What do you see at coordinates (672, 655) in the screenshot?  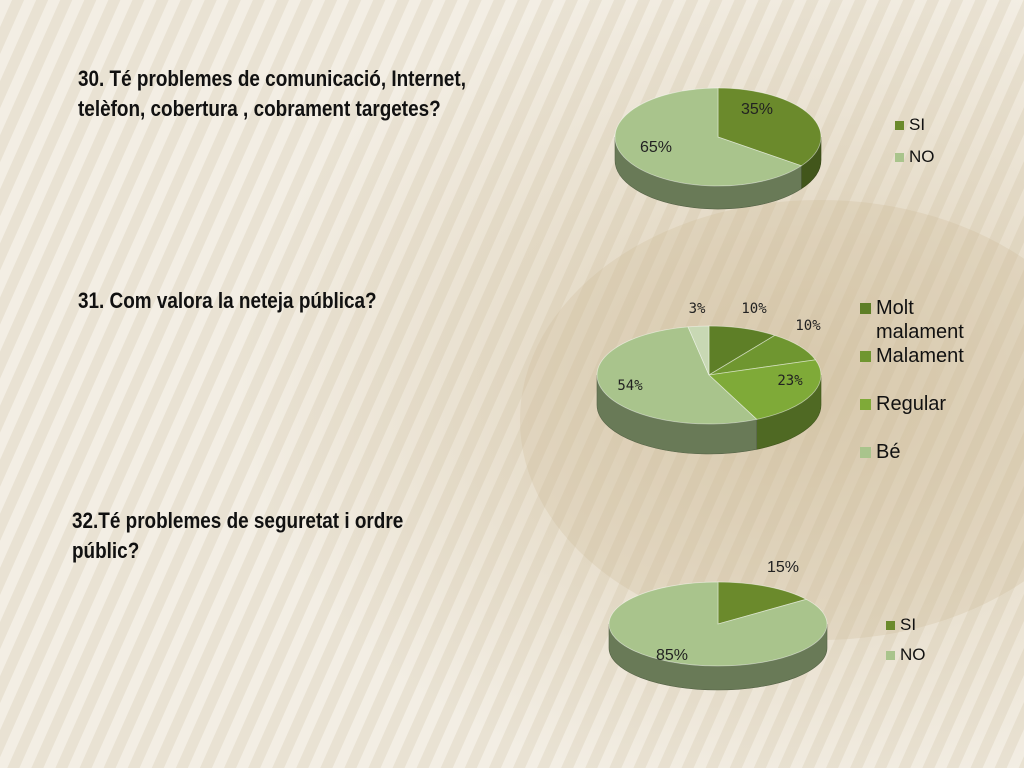 I see `pie-3-data-label: 85%` at bounding box center [672, 655].